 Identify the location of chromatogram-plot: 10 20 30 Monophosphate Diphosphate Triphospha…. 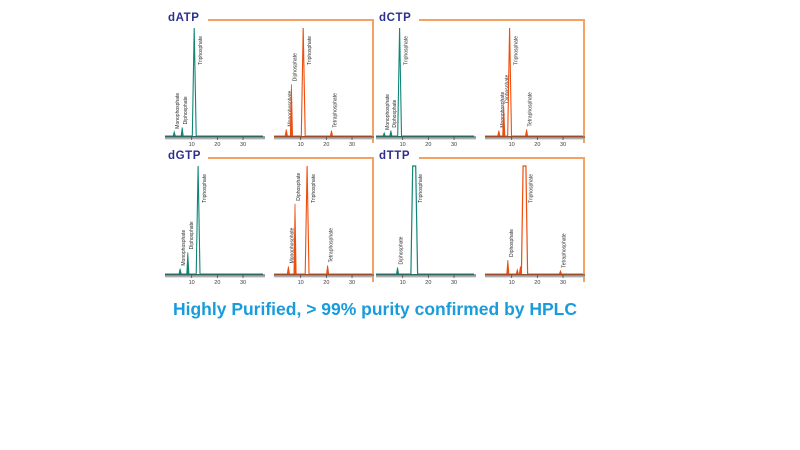
(324, 225).